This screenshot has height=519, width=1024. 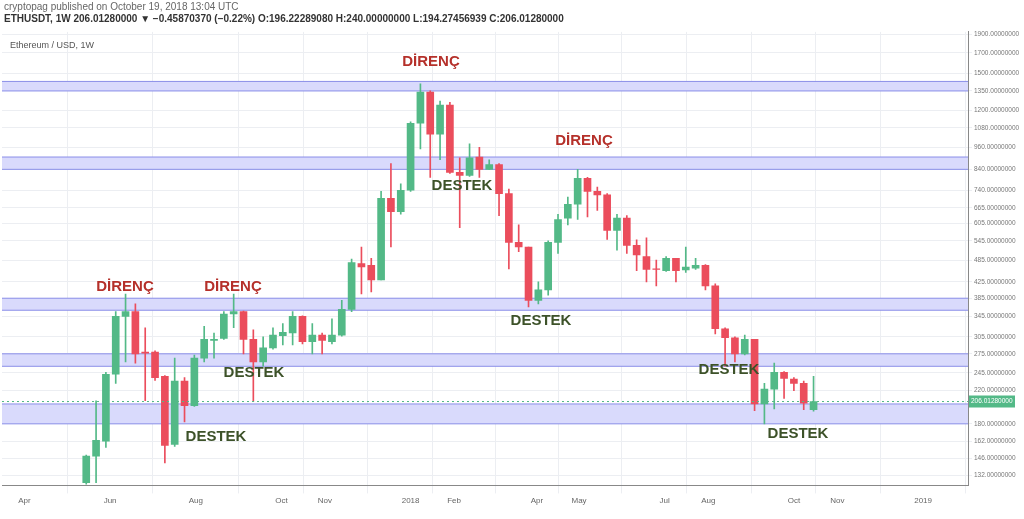 What do you see at coordinates (110, 501) in the screenshot?
I see `x-tick-label: Jun` at bounding box center [110, 501].